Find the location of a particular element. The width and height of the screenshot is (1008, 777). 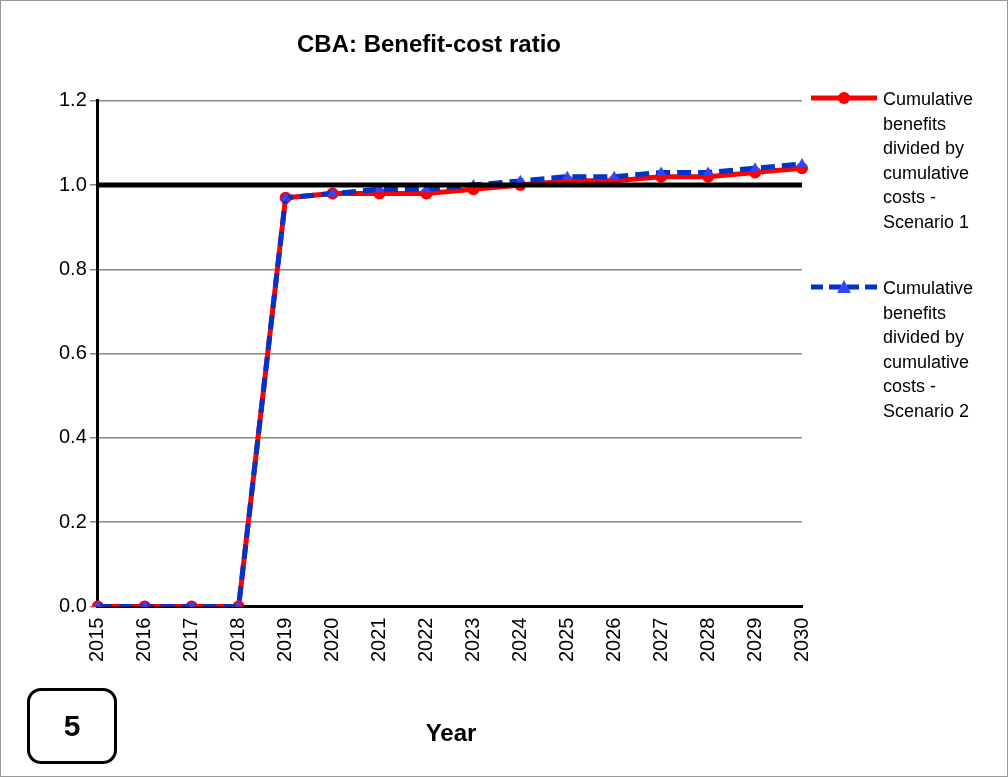

legend-label: Cumulative benefits divided by cumulative costs - Scenario 2 is located at coordinates (929, 350).